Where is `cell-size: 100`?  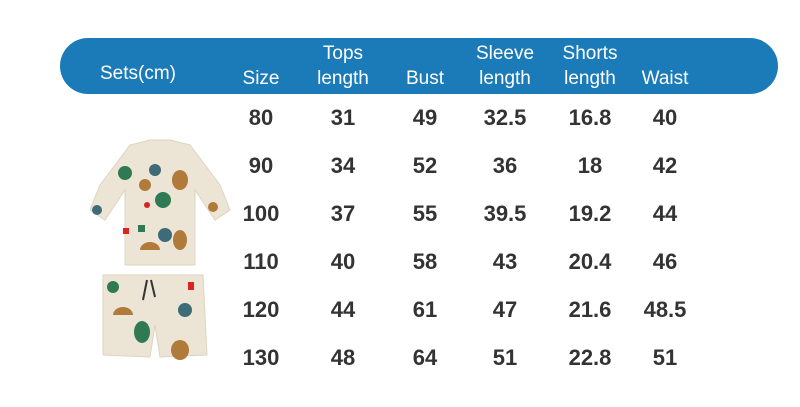
cell-size: 100 is located at coordinates (261, 213).